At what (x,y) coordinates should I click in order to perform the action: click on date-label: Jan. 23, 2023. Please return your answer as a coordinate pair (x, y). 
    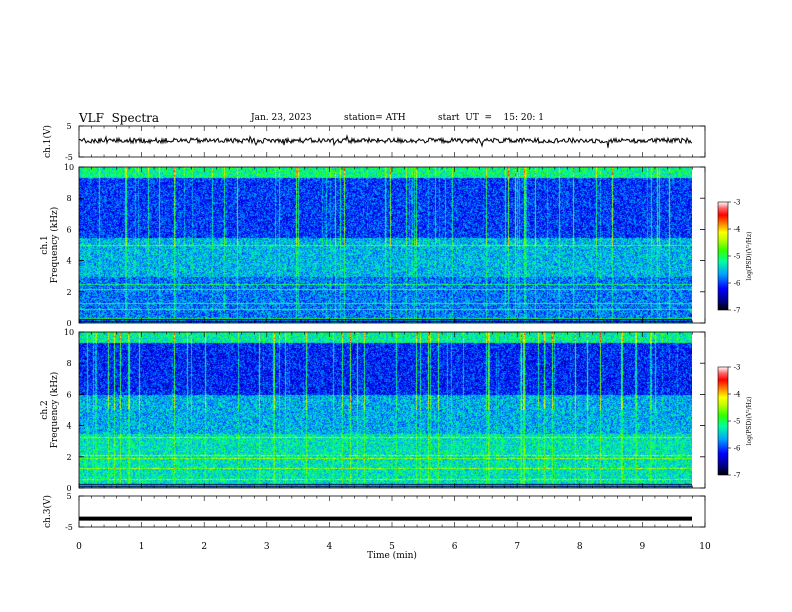
    Looking at the image, I should click on (281, 118).